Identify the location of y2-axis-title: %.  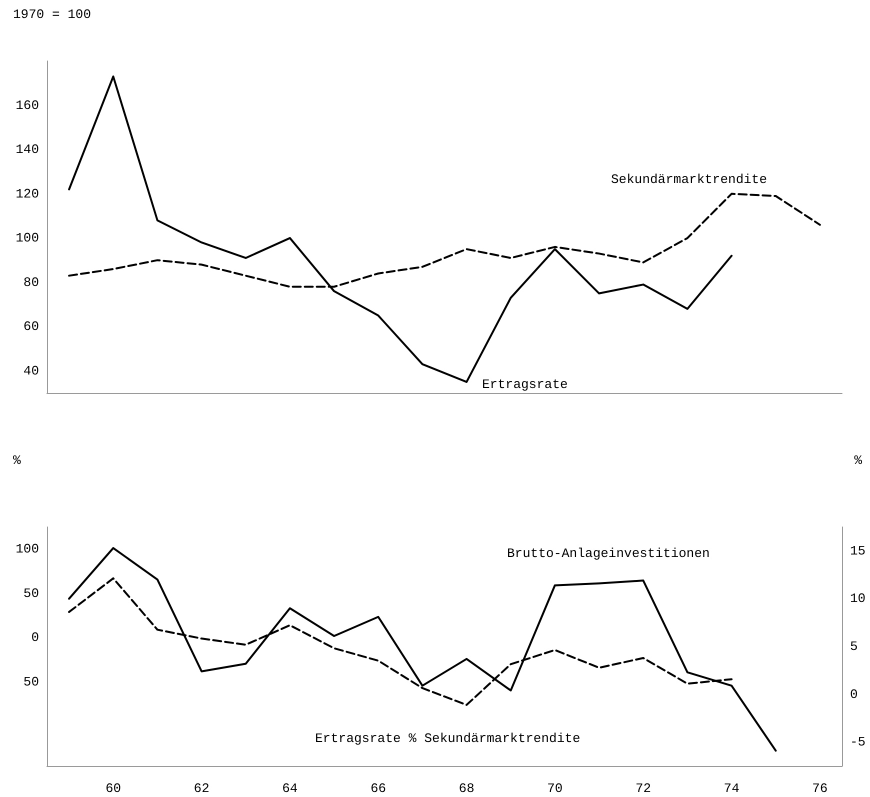
(858, 460).